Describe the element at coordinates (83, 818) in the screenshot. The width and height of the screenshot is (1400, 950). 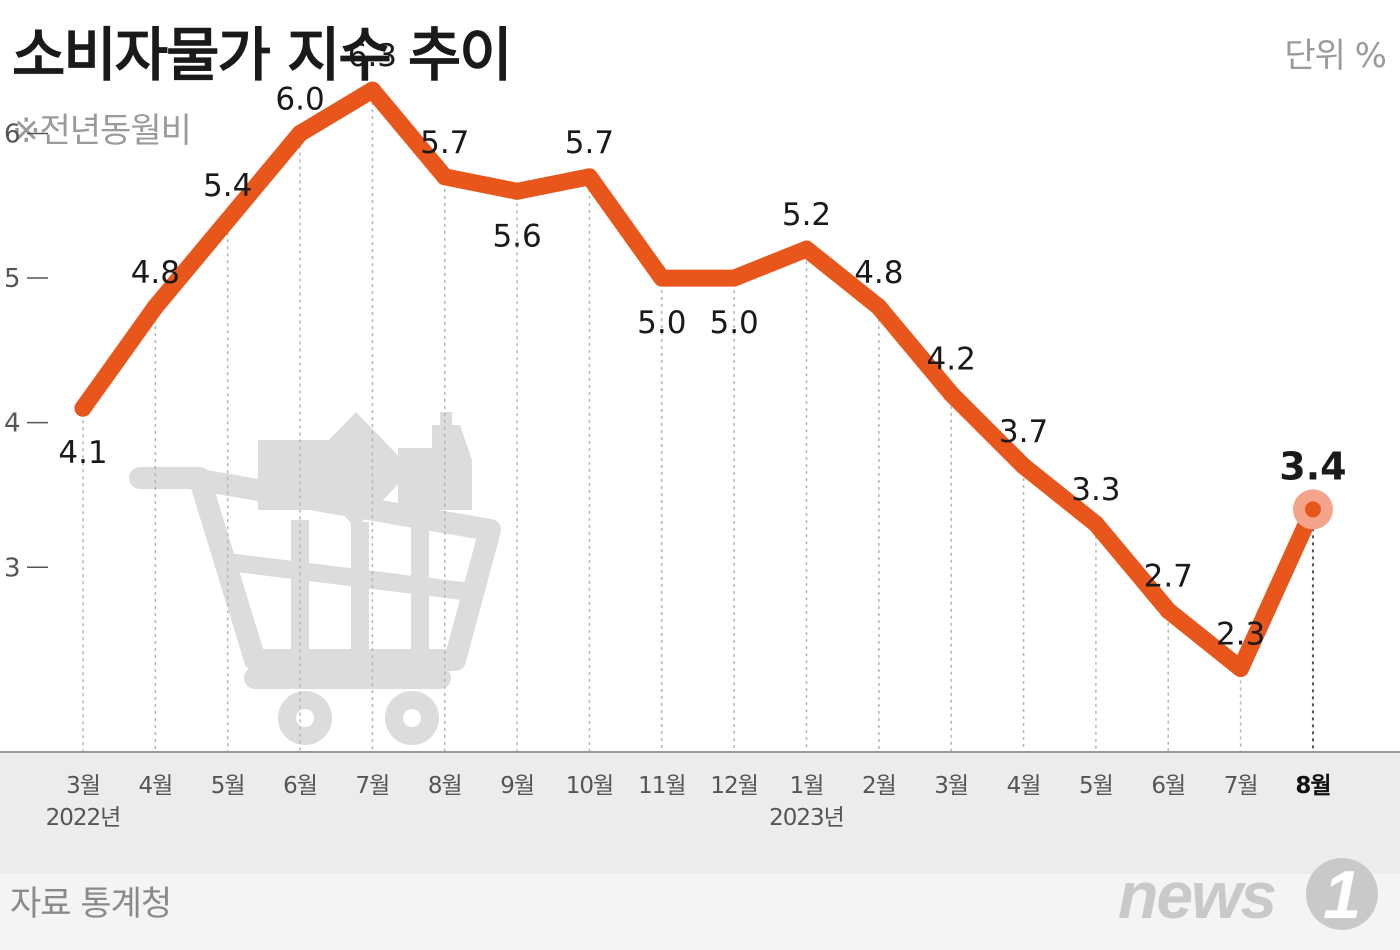
I see `x-year-label: 2022년` at that location.